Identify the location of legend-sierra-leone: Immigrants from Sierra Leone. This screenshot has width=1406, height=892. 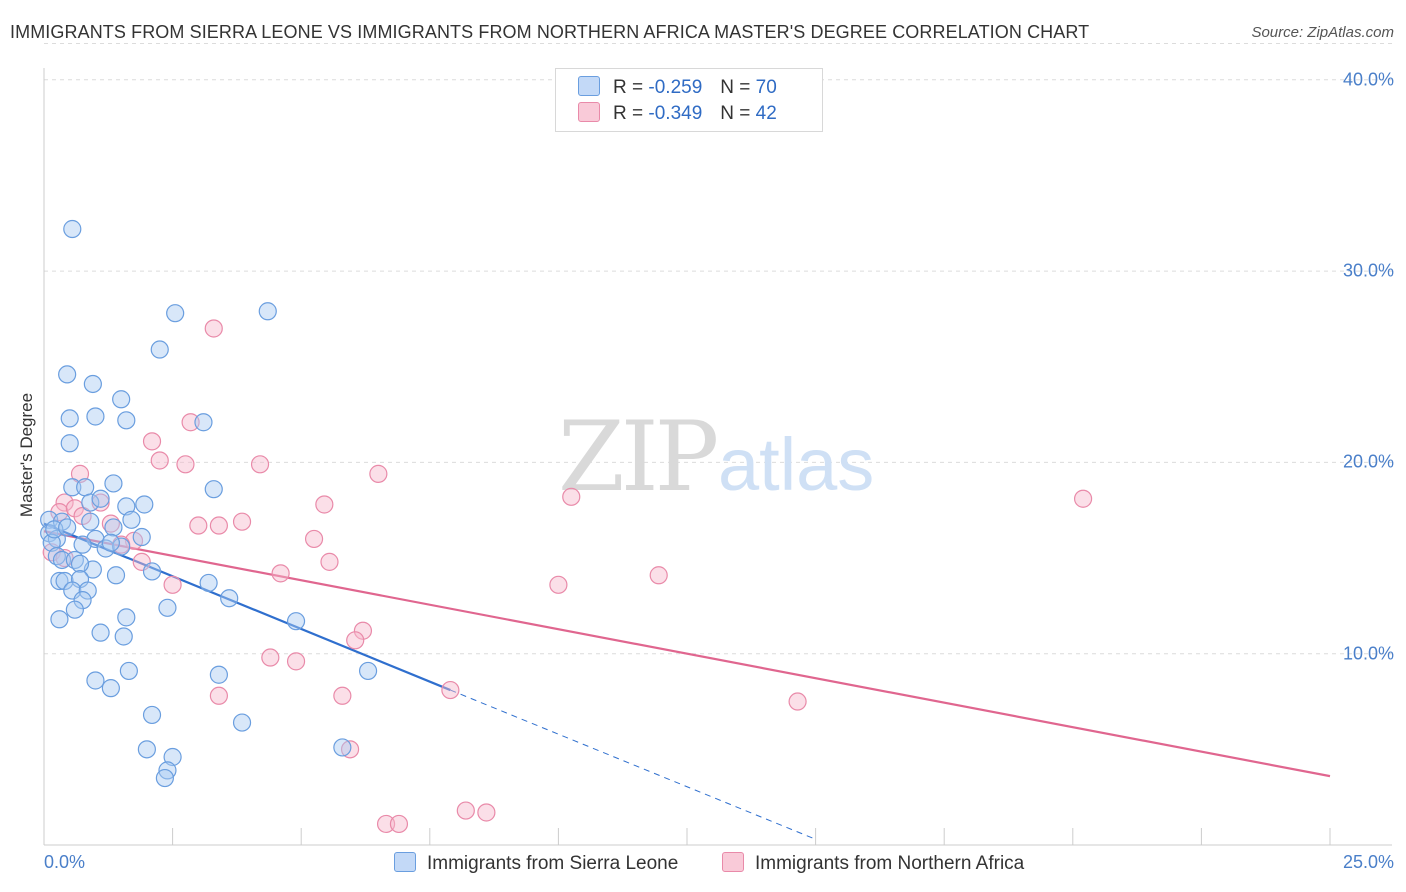
(536, 863).